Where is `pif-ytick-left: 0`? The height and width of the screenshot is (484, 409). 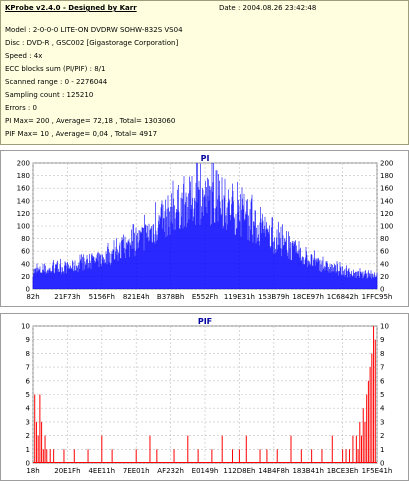 pif-ytick-left: 0 is located at coordinates (28, 464).